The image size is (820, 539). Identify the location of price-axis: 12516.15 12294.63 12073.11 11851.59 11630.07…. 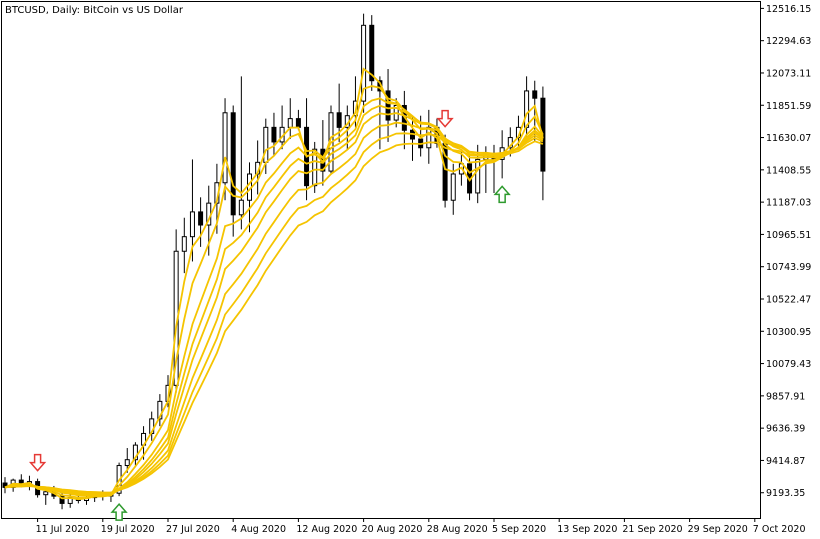
(785, 251).